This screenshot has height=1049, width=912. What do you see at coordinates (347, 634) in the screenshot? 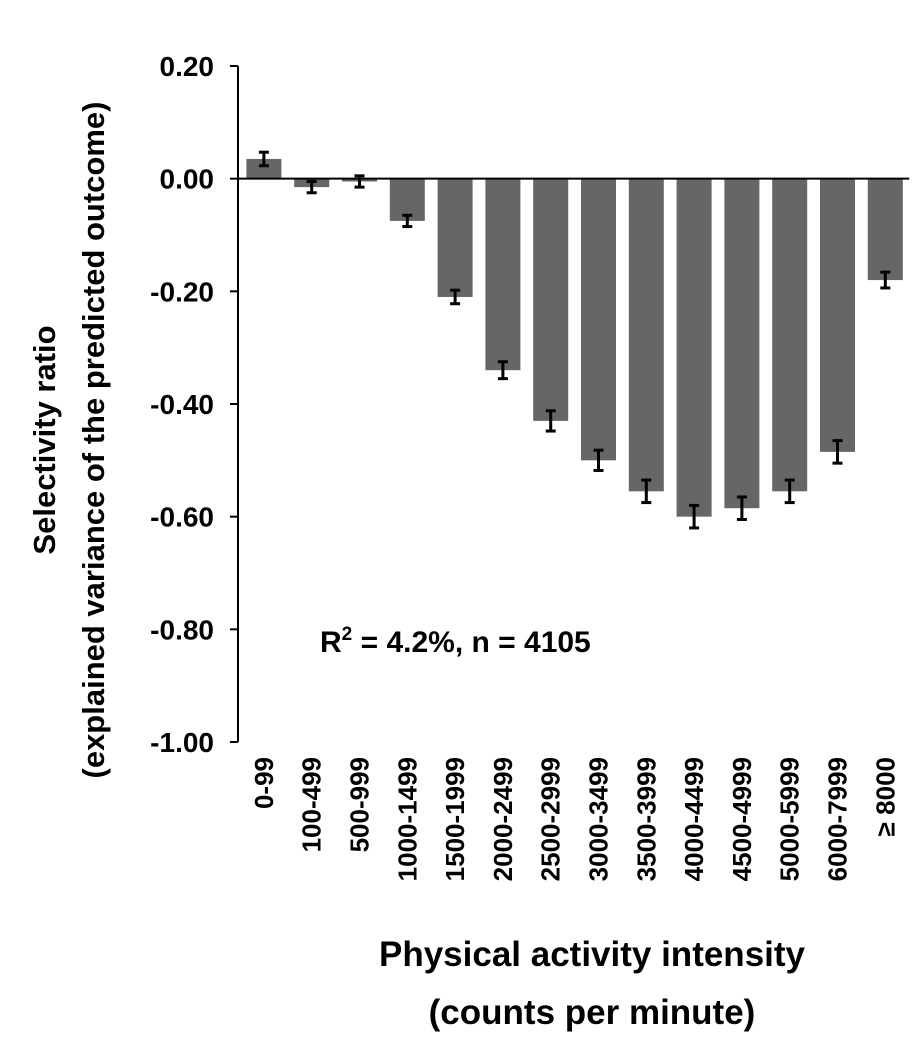
I see `annotation-superscript: 2` at bounding box center [347, 634].